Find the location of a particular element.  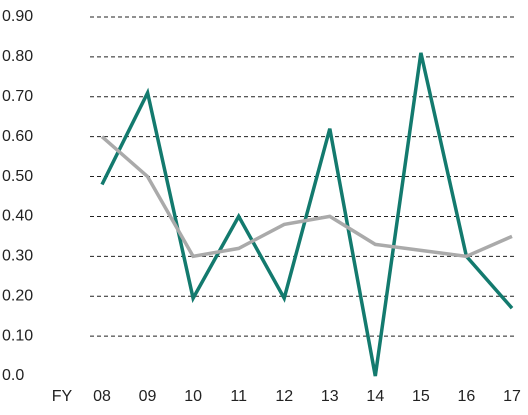

x-tick-label: 13 is located at coordinates (330, 396).